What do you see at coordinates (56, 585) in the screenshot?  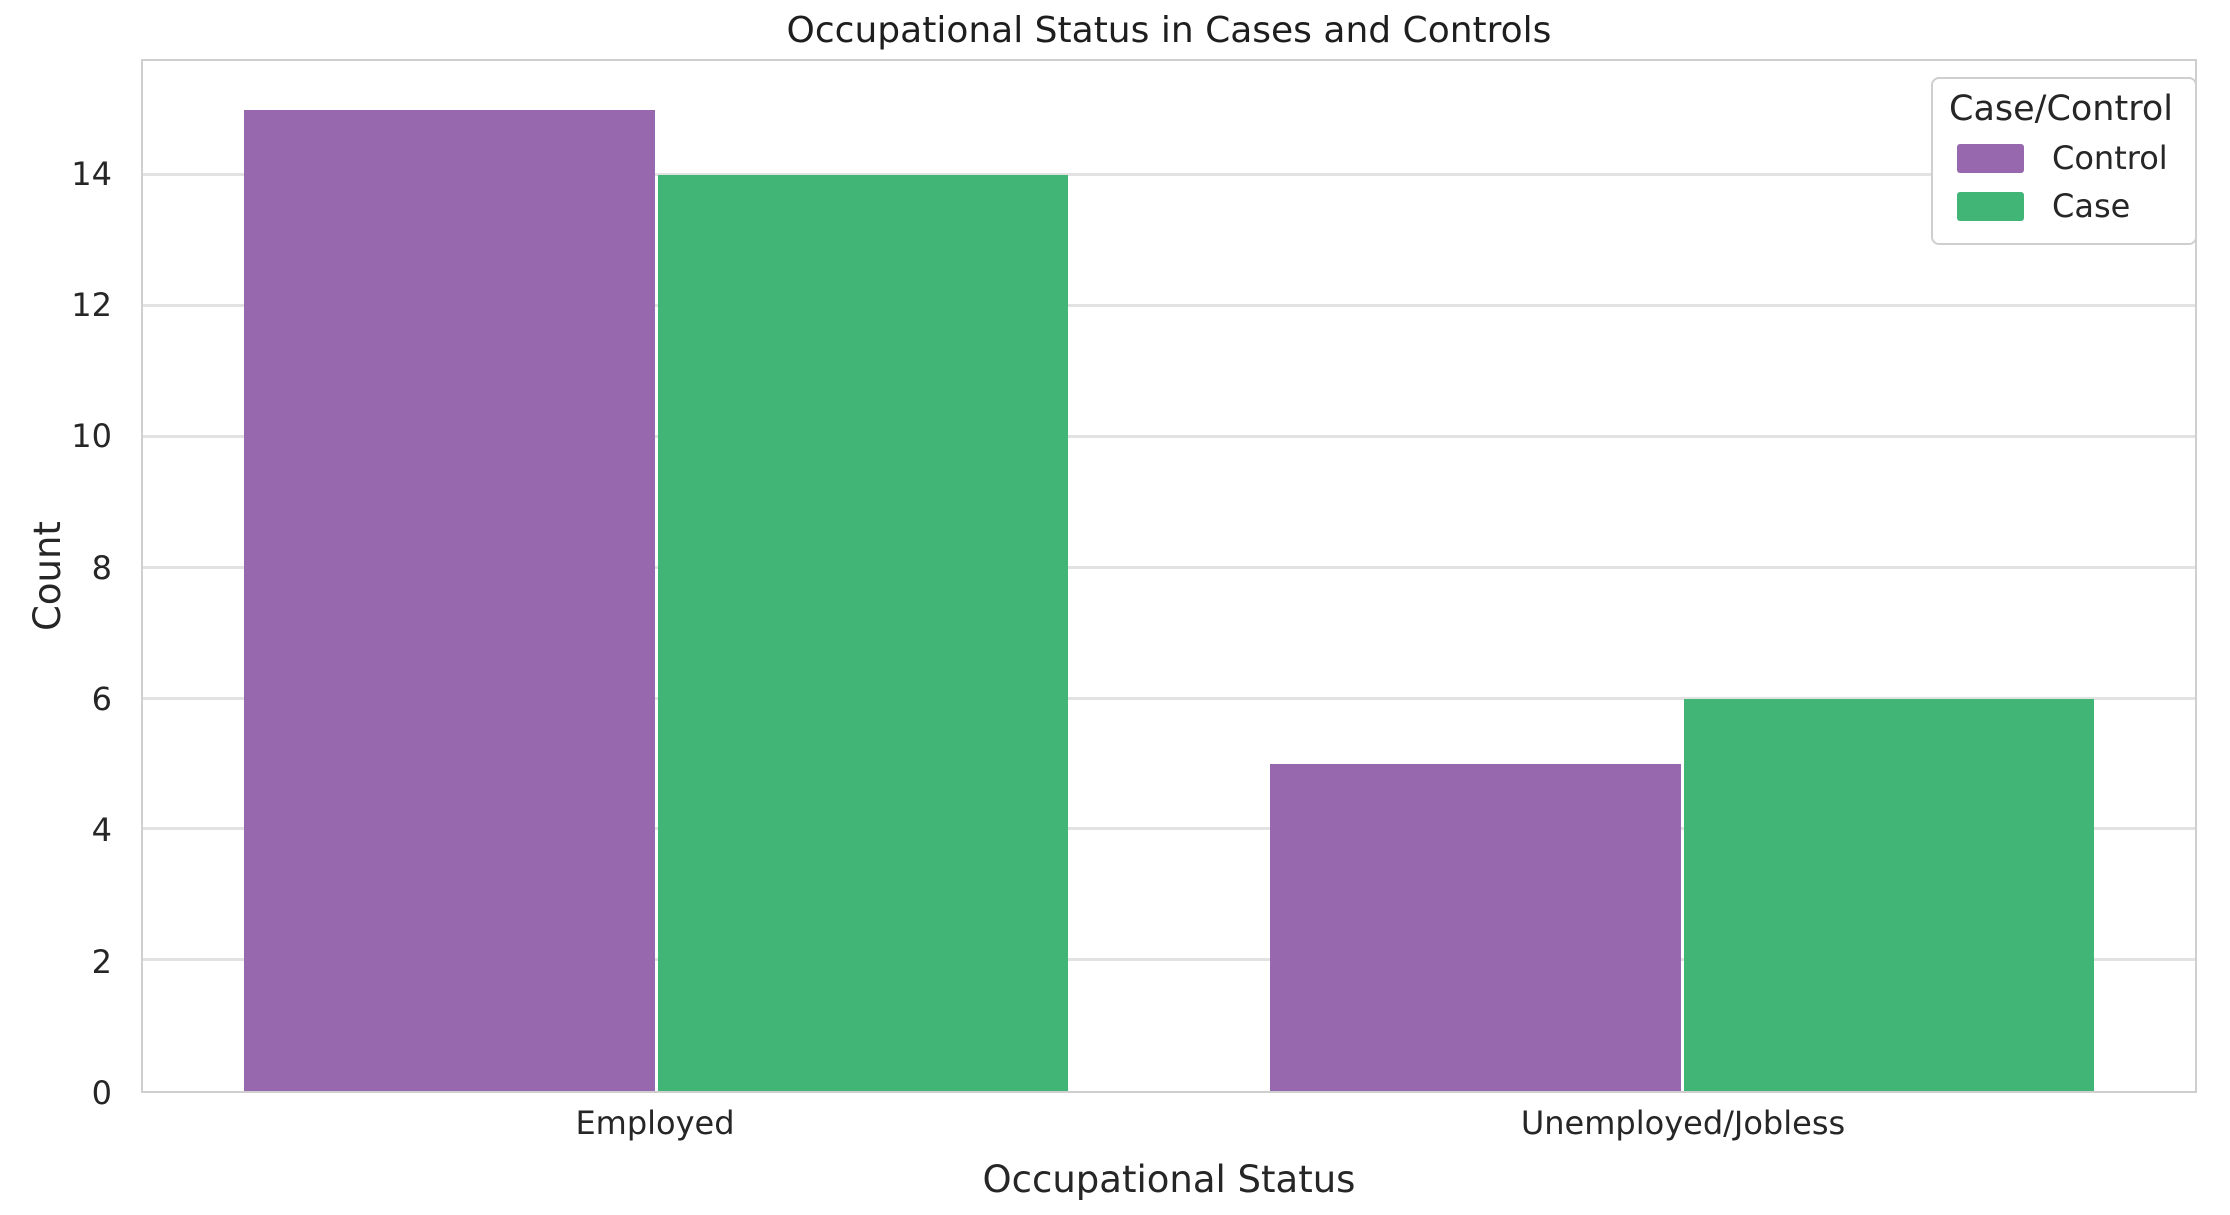 I see `y-tick-labels: 0 2 4 6 8 10 12 14` at bounding box center [56, 585].